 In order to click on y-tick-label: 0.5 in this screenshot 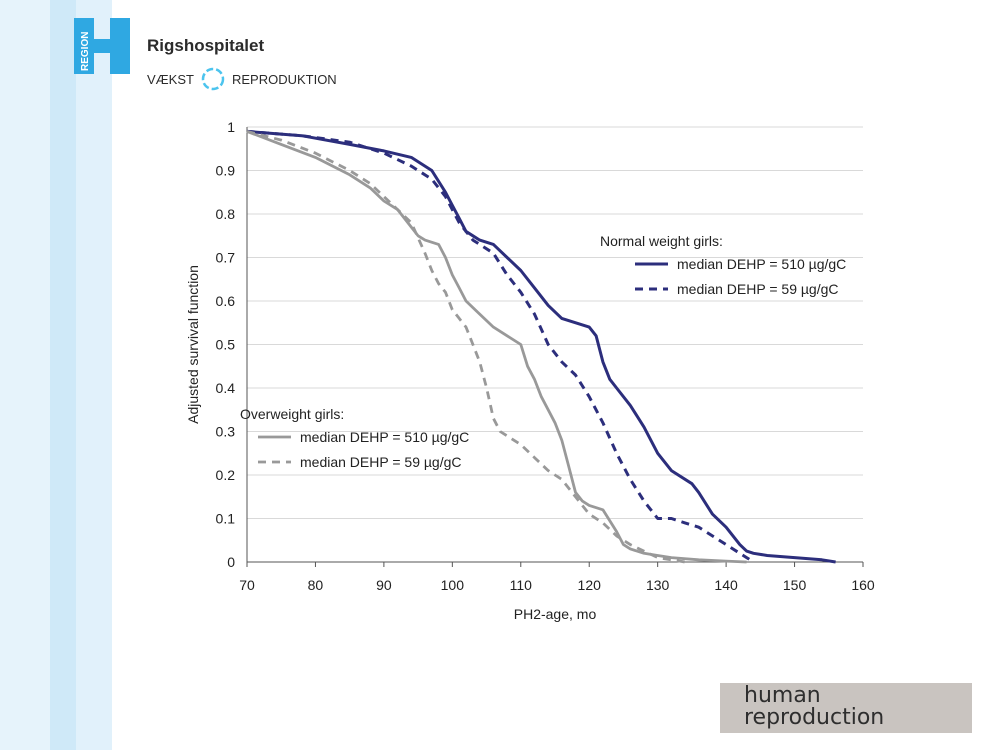, I will do `click(226, 345)`.